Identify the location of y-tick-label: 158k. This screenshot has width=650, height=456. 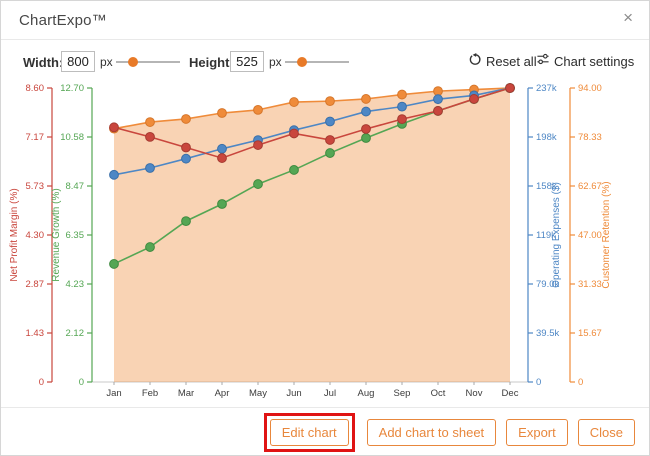
(546, 186).